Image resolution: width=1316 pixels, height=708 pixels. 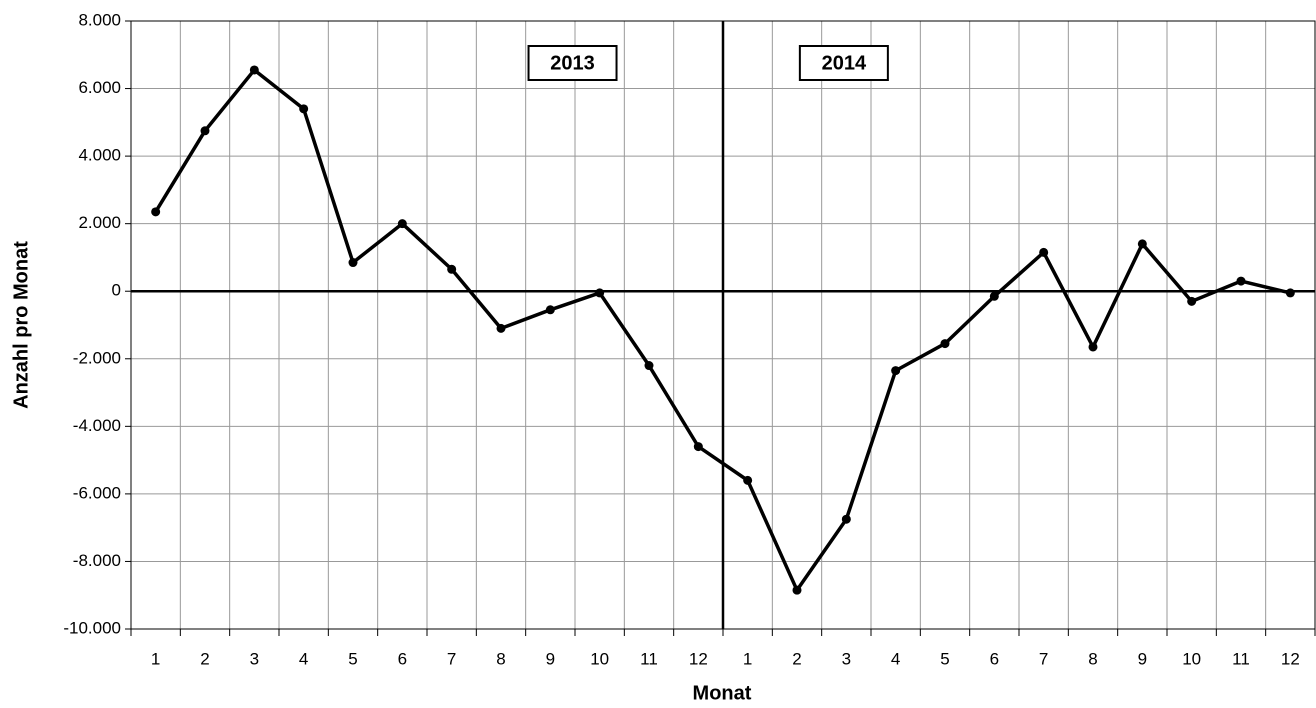 I want to click on y-axis-label: Anzahl pro Monat, so click(x=21, y=325).